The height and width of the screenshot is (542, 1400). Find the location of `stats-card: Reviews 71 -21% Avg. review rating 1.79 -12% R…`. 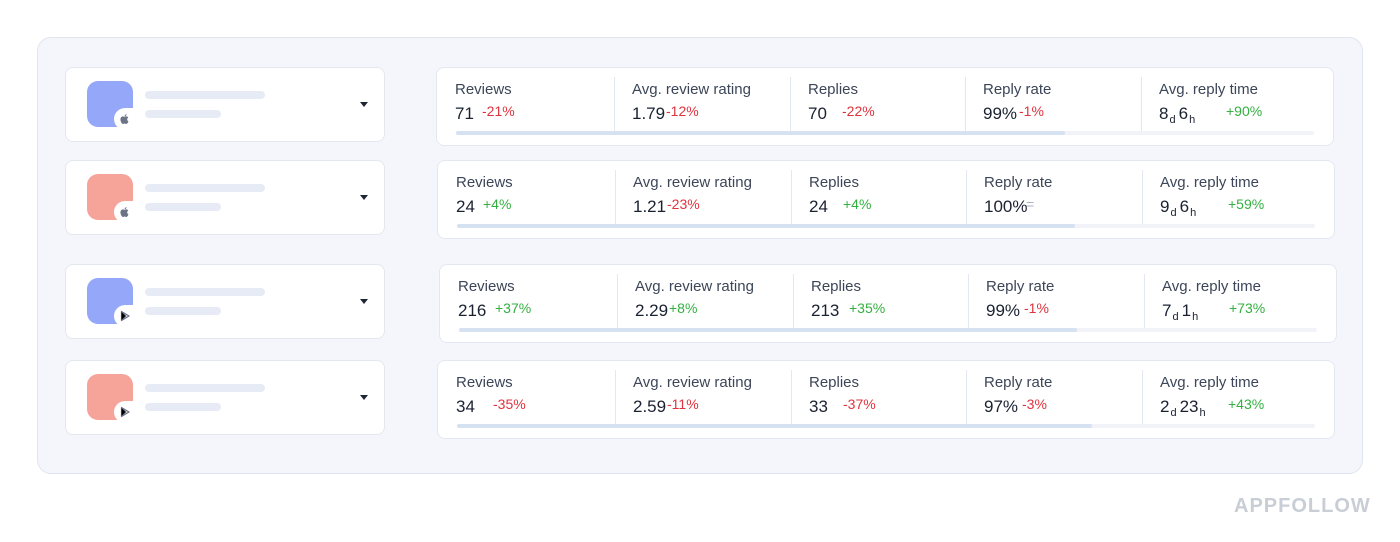

stats-card: Reviews 71 -21% Avg. review rating 1.79 -12% R… is located at coordinates (885, 106).